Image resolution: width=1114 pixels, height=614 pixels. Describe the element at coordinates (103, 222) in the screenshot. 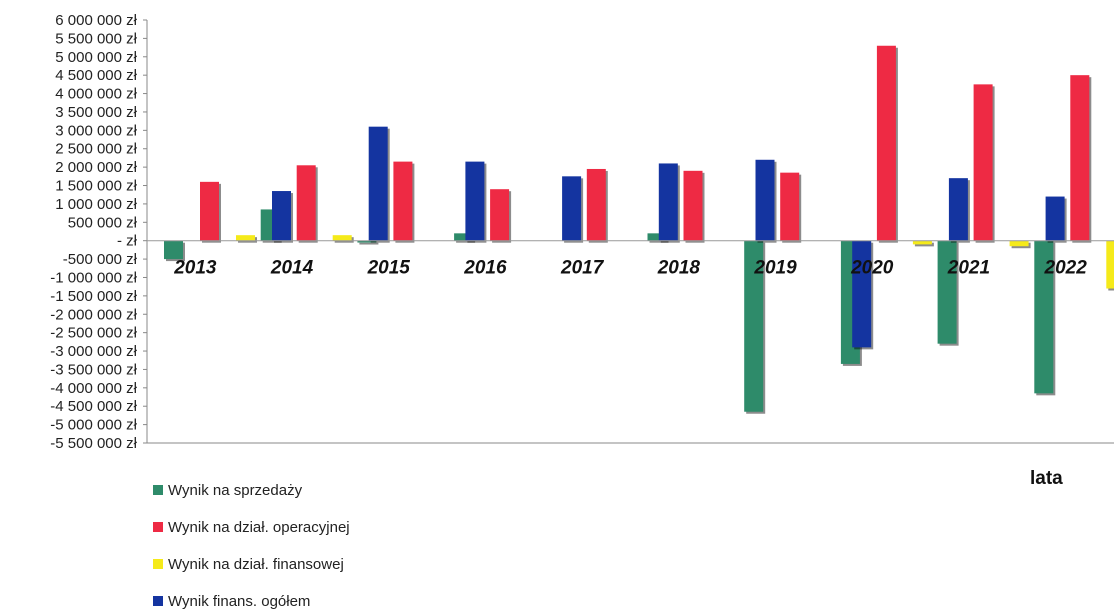

I see `y-tick-label: 500 000 zł` at that location.